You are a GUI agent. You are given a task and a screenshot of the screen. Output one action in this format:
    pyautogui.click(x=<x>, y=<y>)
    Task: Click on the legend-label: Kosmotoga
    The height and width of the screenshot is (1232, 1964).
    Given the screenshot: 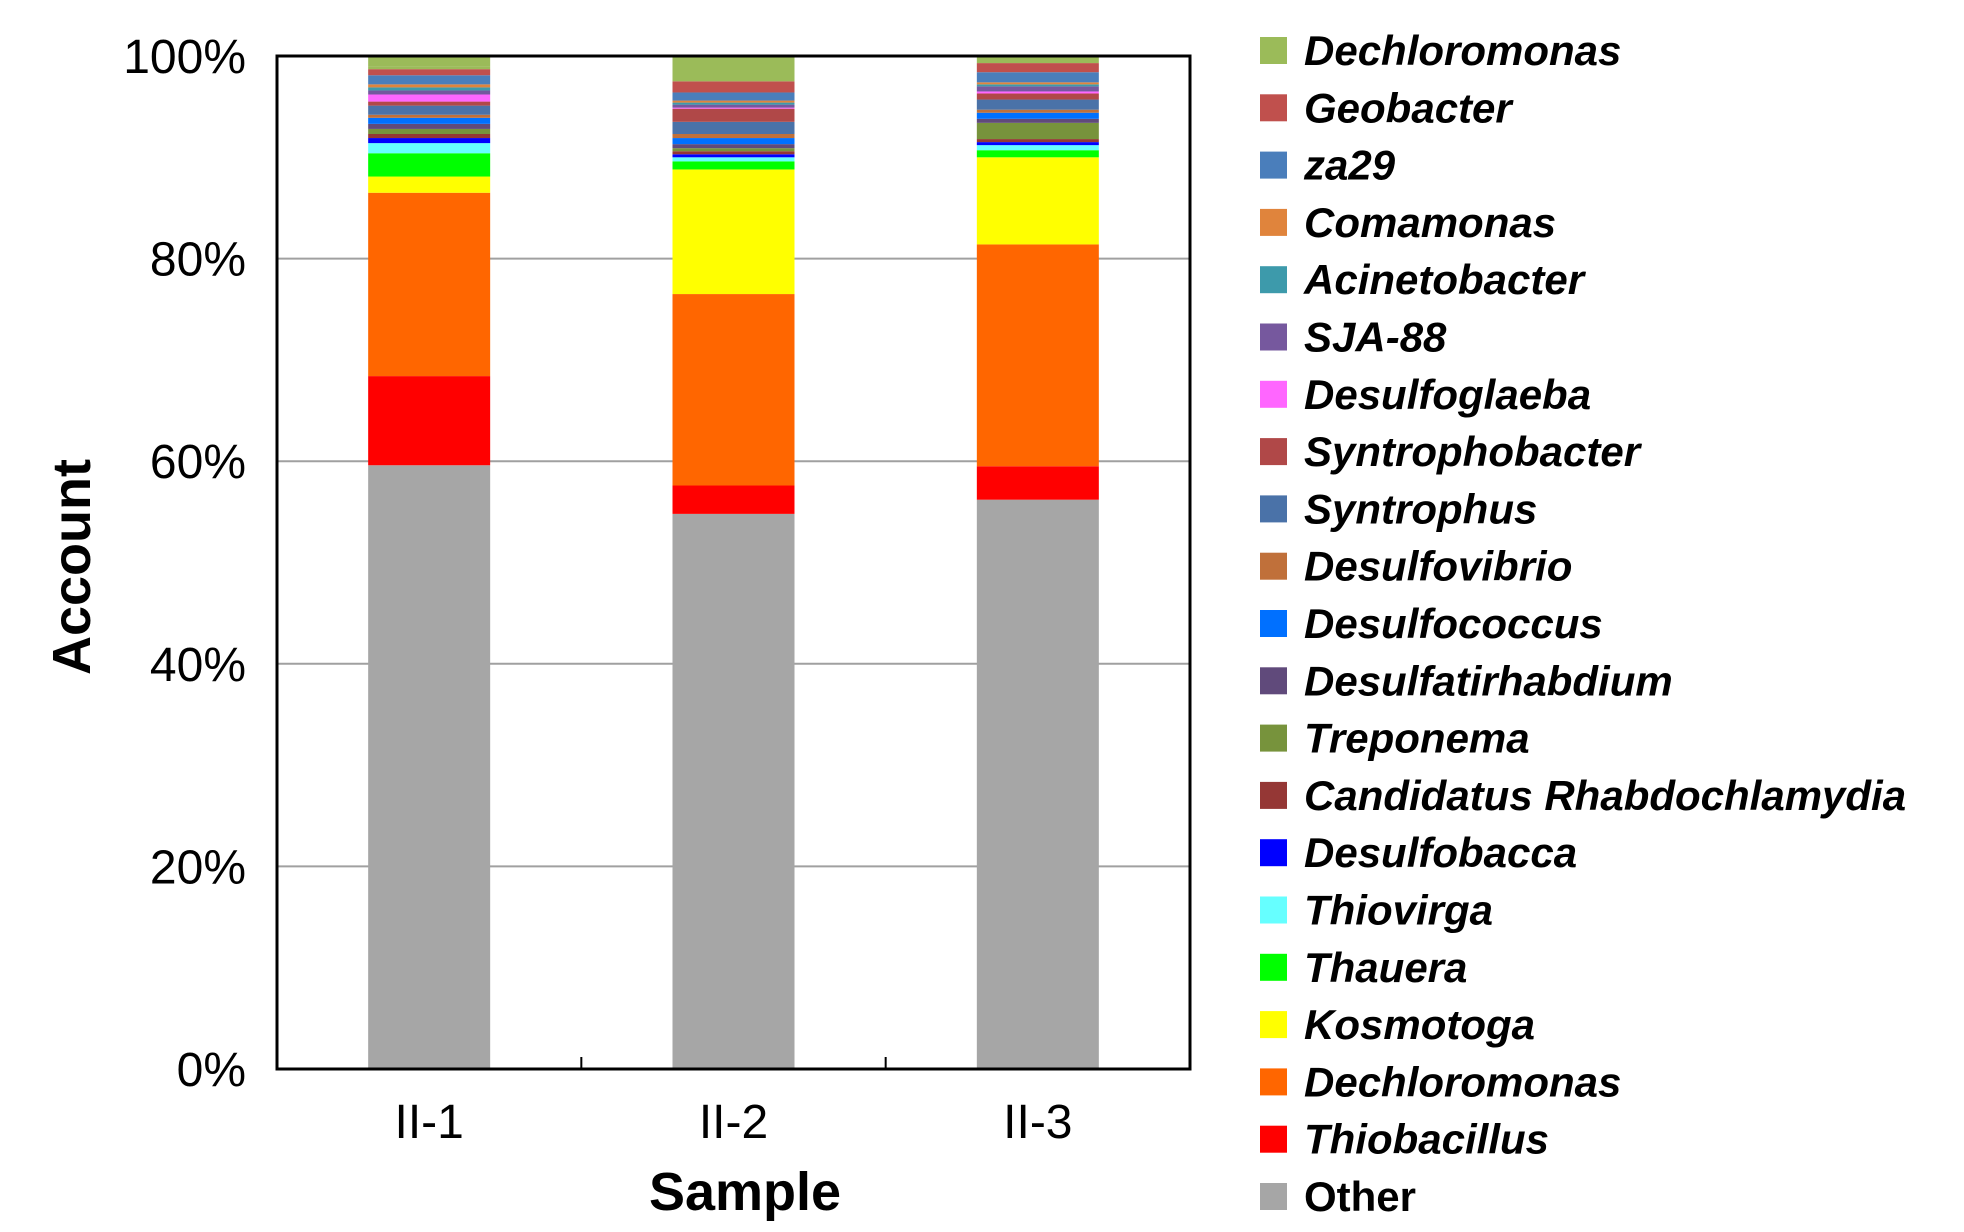 What is the action you would take?
    pyautogui.click(x=1419, y=1024)
    